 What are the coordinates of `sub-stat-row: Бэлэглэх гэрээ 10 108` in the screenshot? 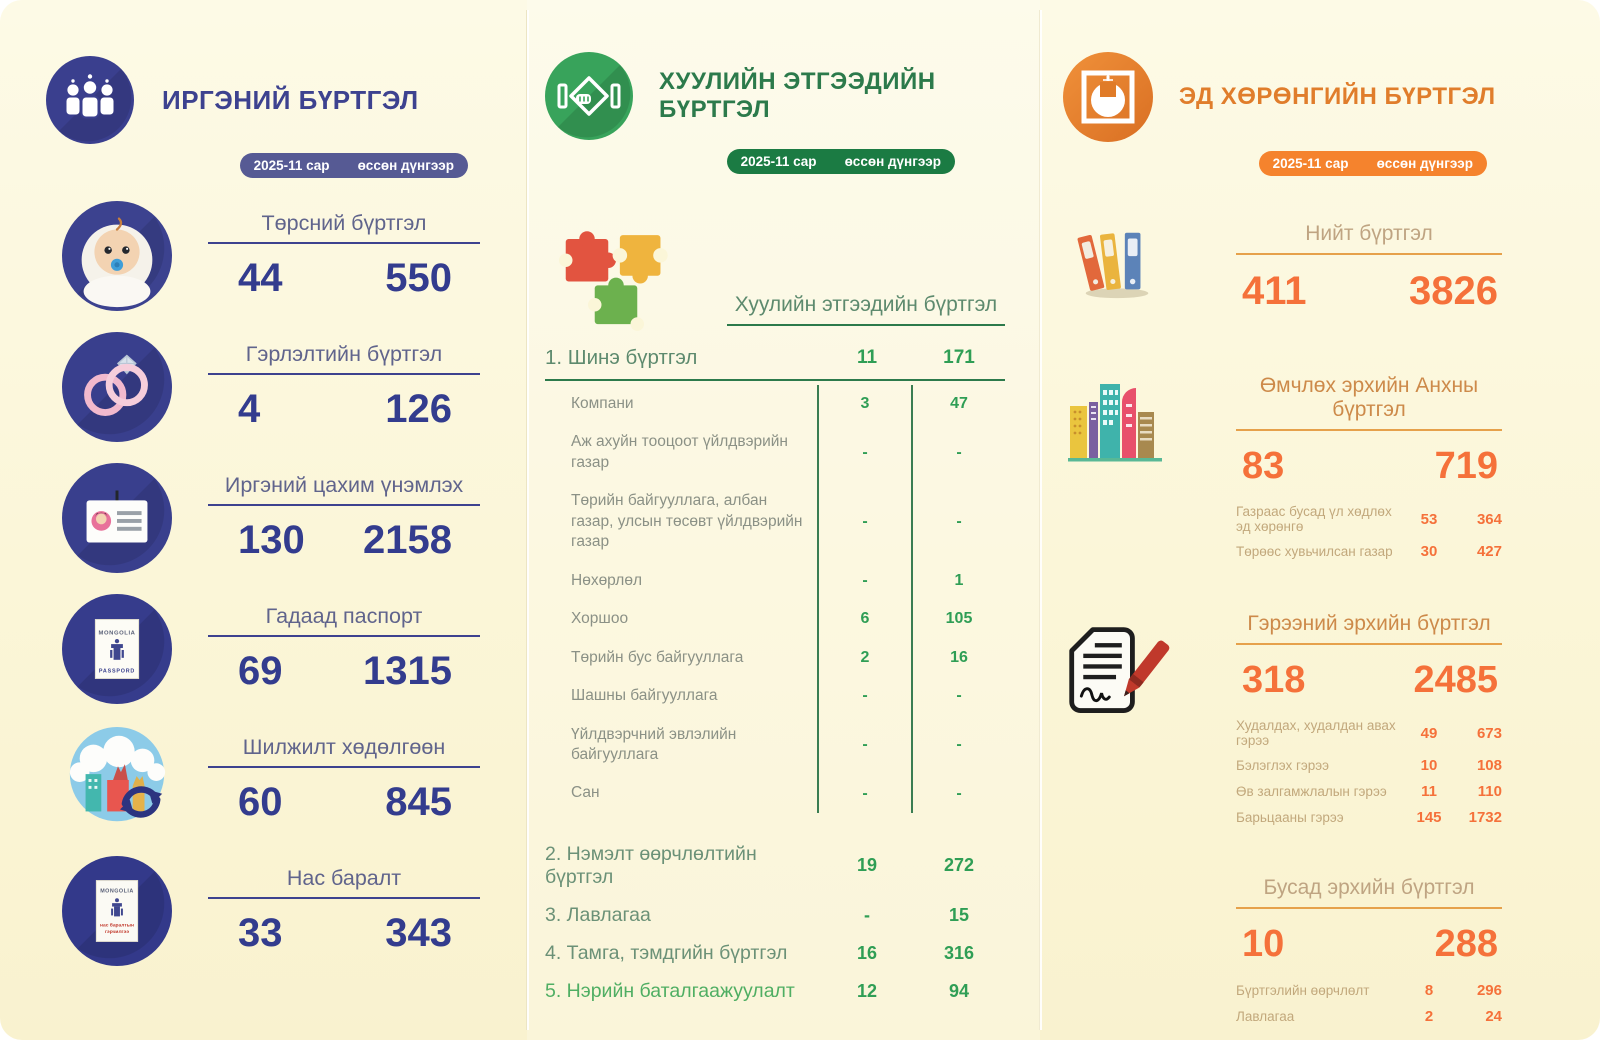 It's located at (1369, 765).